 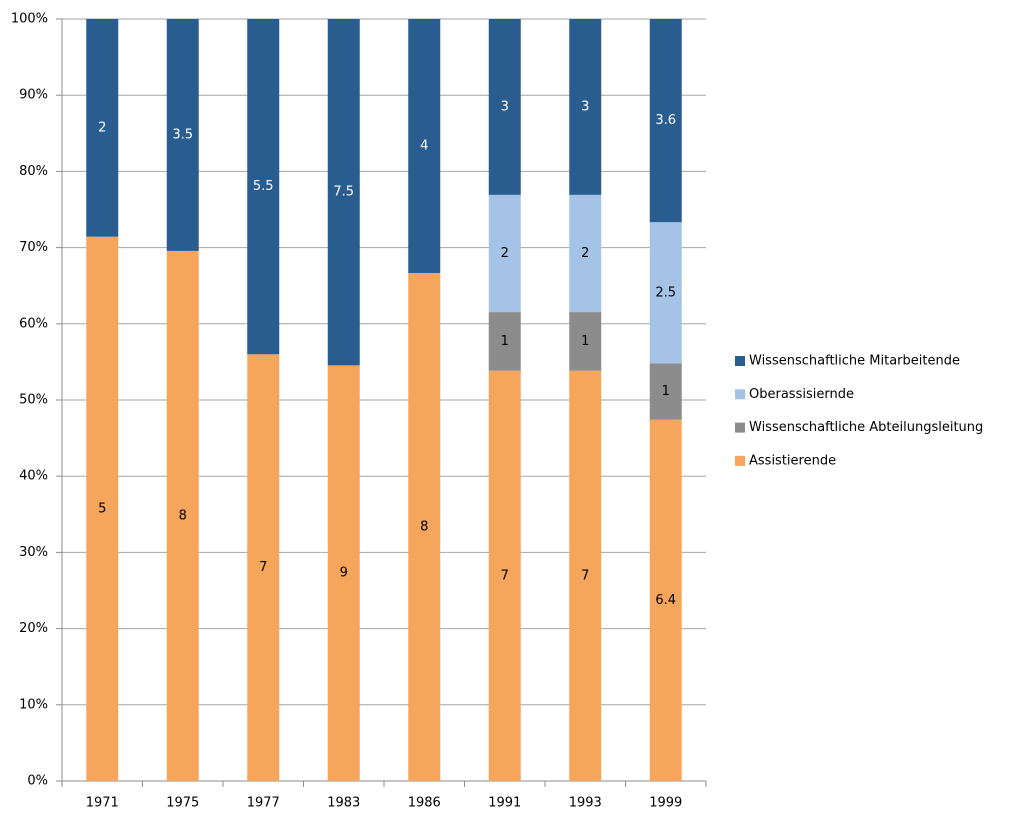 I want to click on data-label: 9, so click(x=344, y=573).